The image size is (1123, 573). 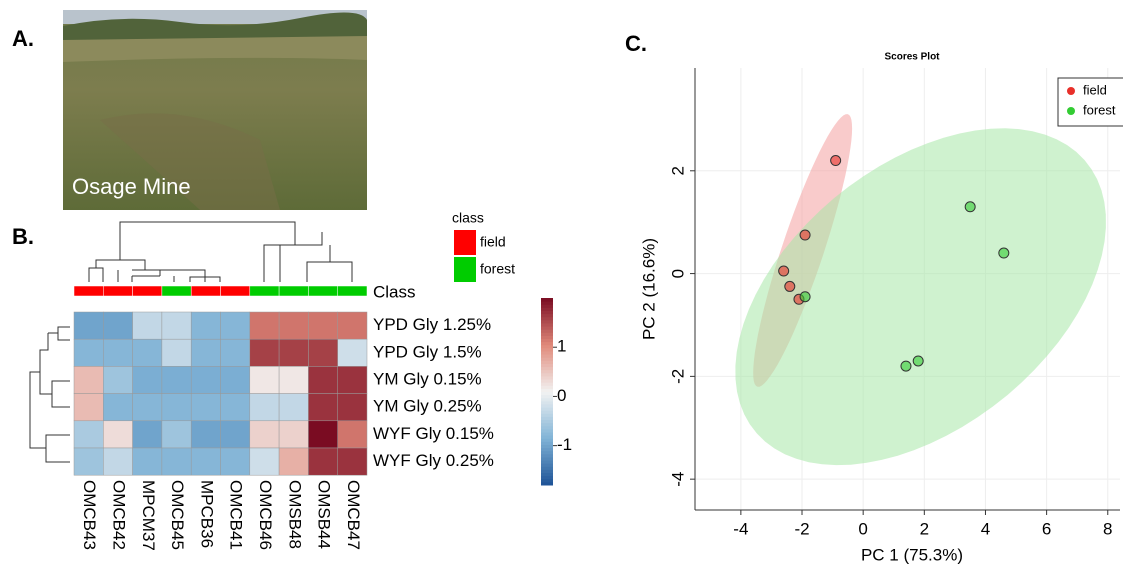 What do you see at coordinates (1071, 111) in the screenshot?
I see `legend-marker` at bounding box center [1071, 111].